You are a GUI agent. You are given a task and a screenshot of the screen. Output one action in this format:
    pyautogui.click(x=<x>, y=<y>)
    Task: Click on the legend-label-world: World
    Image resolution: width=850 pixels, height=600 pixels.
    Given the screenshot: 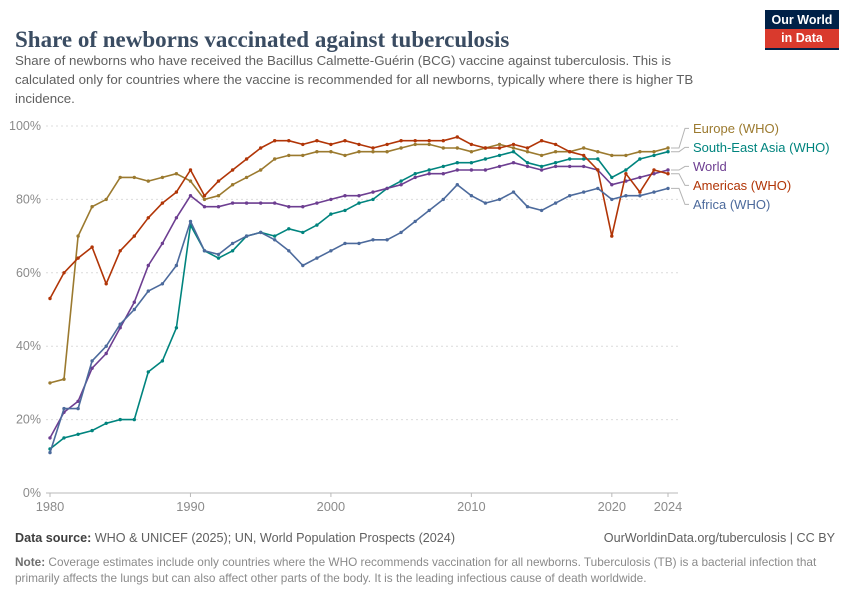 What is the action you would take?
    pyautogui.click(x=710, y=166)
    